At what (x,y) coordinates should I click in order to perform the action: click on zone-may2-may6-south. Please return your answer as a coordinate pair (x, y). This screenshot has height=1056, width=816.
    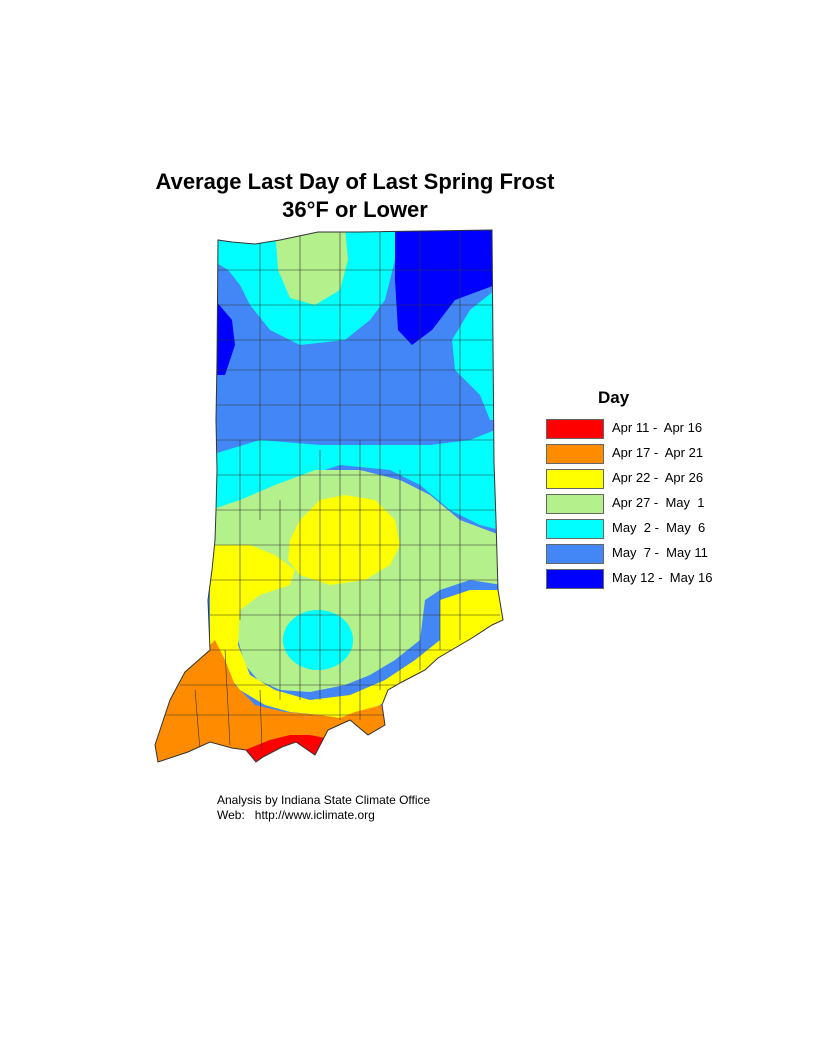
    Looking at the image, I should click on (318, 640).